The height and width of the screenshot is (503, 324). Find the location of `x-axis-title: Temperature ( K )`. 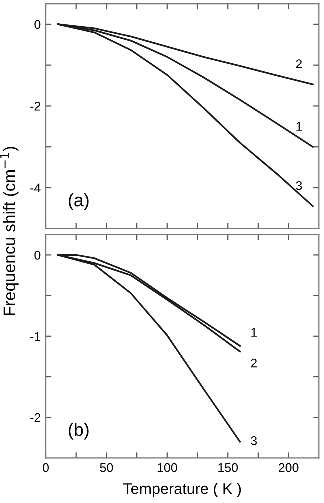

x-axis-title: Temperature ( K ) is located at coordinates (182, 490).